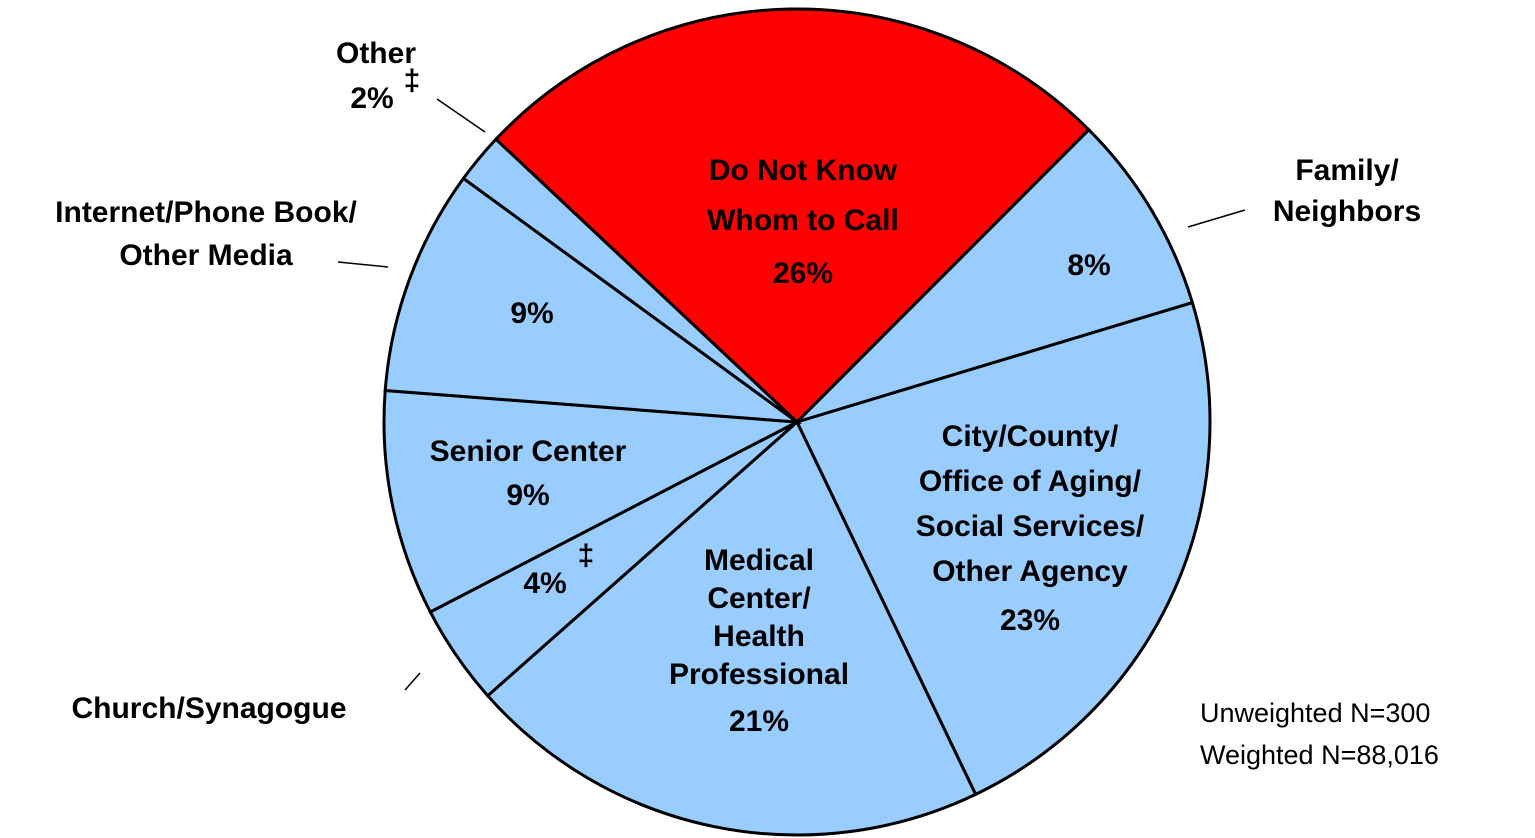 The height and width of the screenshot is (838, 1535). I want to click on value-label: 23%, so click(1030, 620).